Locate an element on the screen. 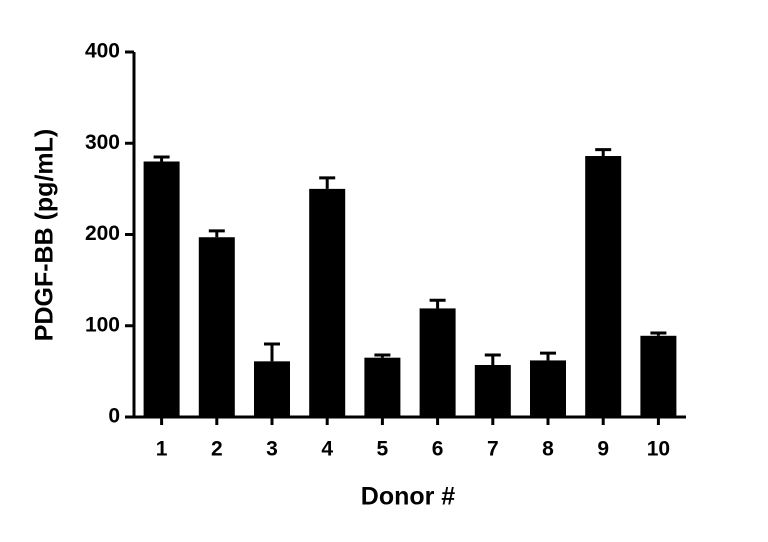 The height and width of the screenshot is (542, 768). y-tick-label: 400 is located at coordinates (102, 51).